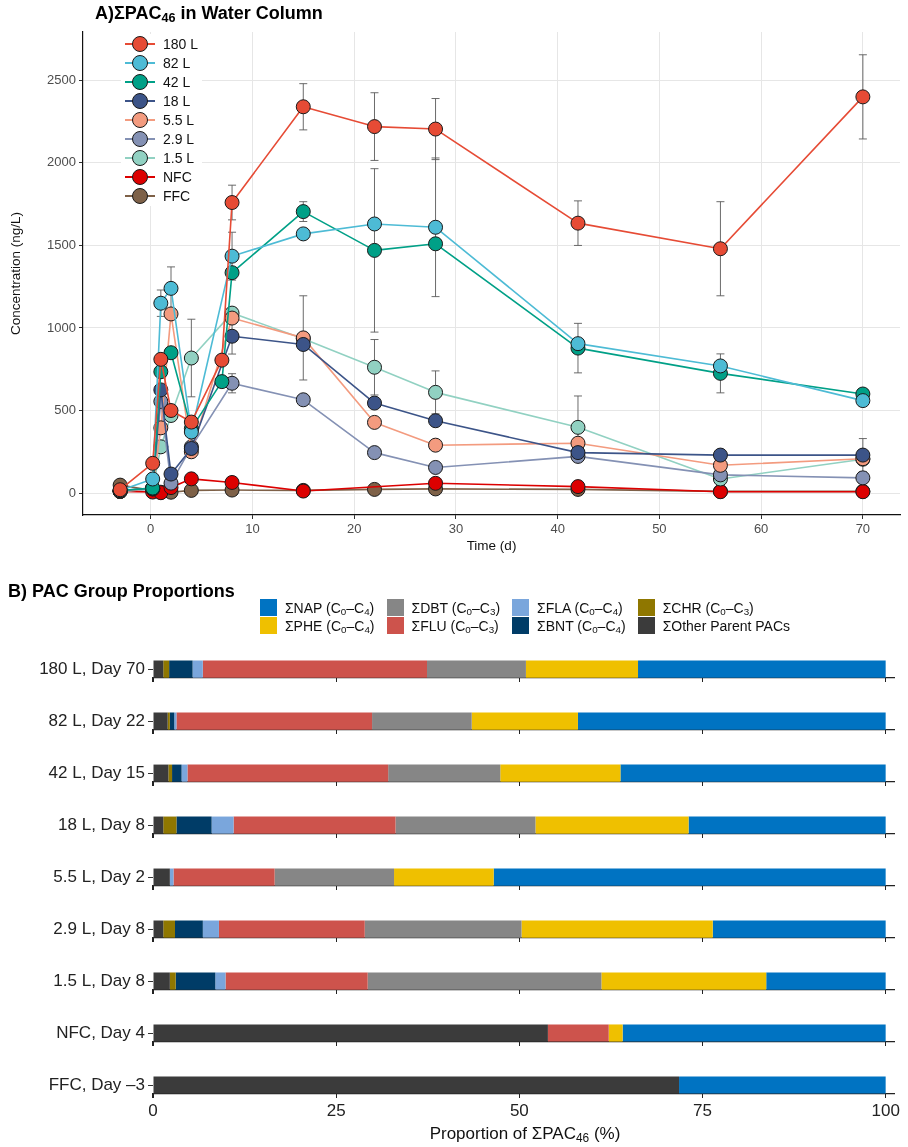 This screenshot has height=1147, width=908. Describe the element at coordinates (177, 63) in the screenshot. I see `legend-label: 82 L` at that location.